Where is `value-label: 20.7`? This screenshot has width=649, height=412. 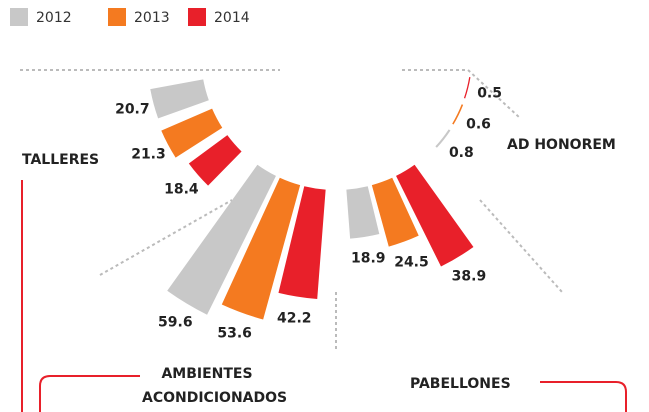
value-label: 20.7 is located at coordinates (132, 110).